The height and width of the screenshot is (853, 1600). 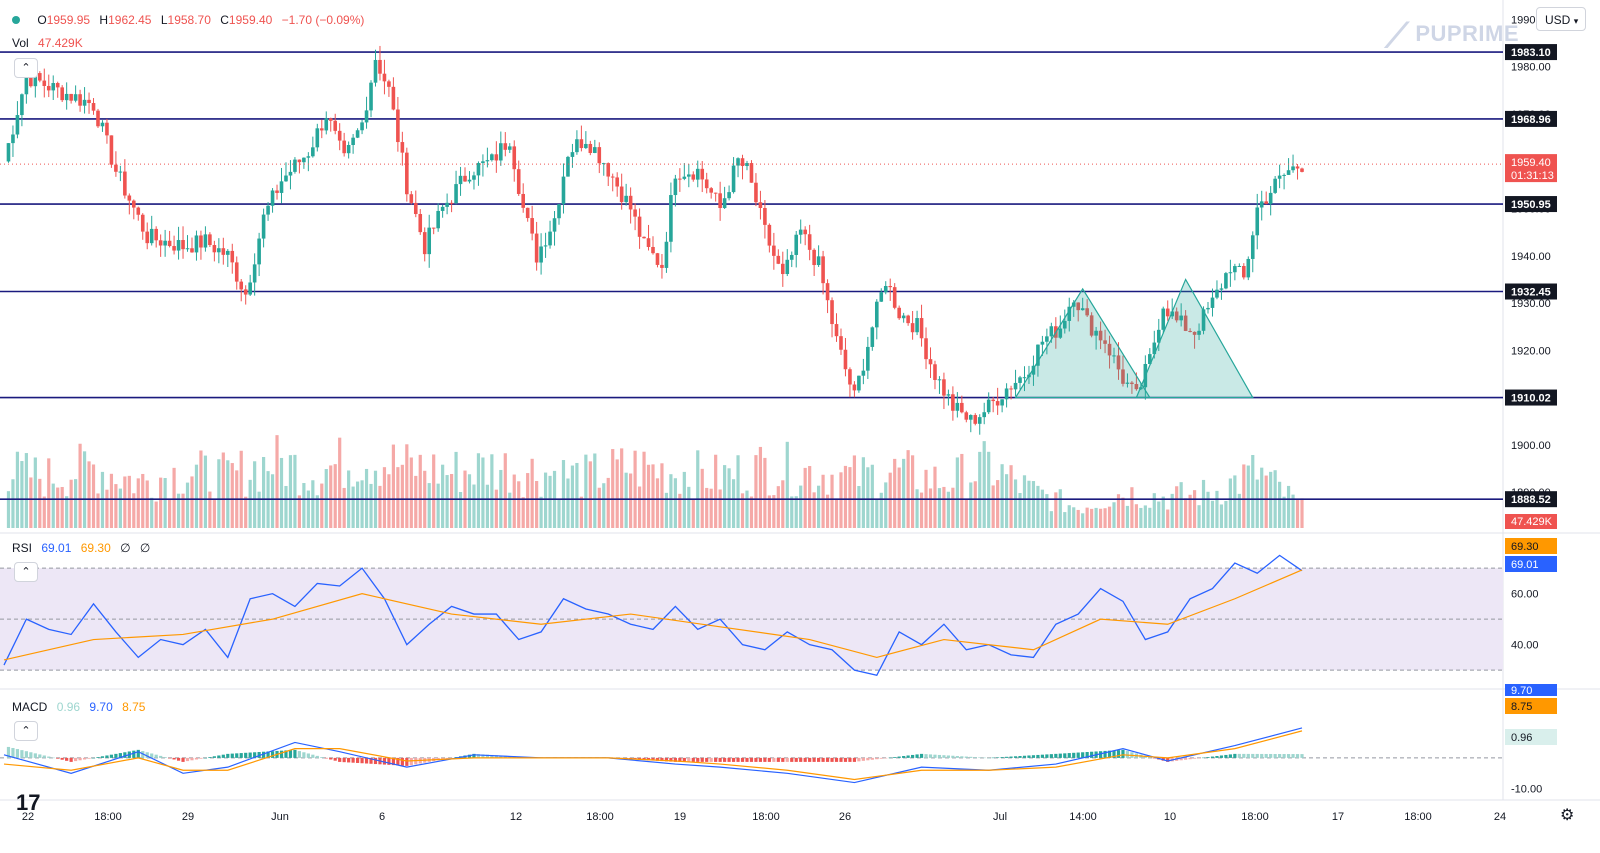 What do you see at coordinates (1521, 707) in the screenshot?
I see `signal-value-label: 8.75` at bounding box center [1521, 707].